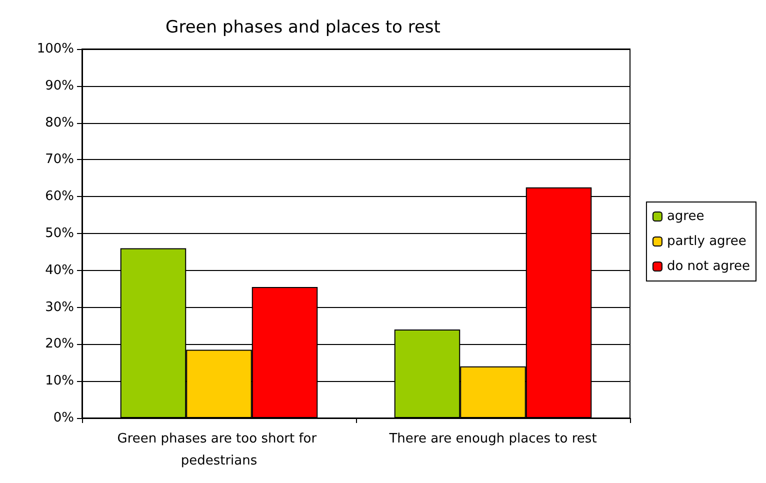 This screenshot has width=766, height=483. Describe the element at coordinates (63, 418) in the screenshot. I see `y-tick-label: 0%` at that location.